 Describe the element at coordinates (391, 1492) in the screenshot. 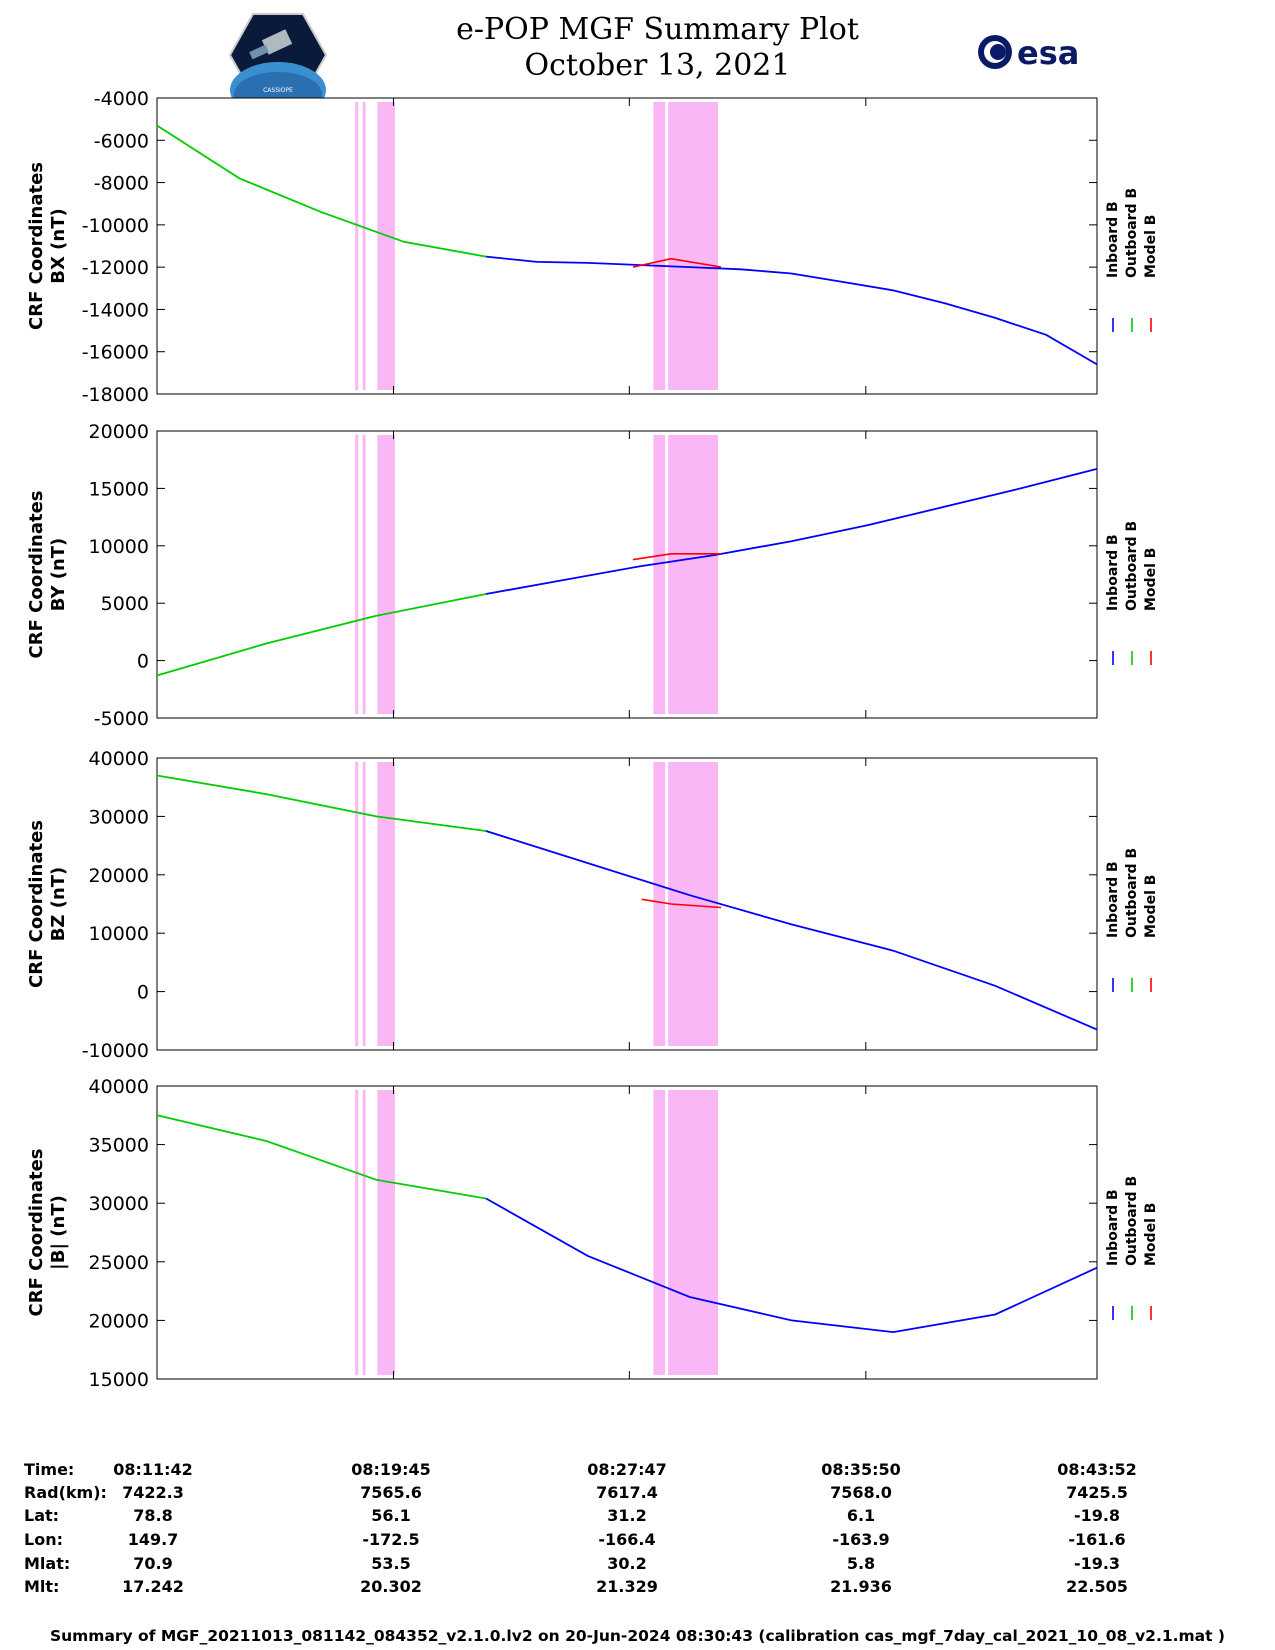

I see `orbit-value: 7565.6` at that location.